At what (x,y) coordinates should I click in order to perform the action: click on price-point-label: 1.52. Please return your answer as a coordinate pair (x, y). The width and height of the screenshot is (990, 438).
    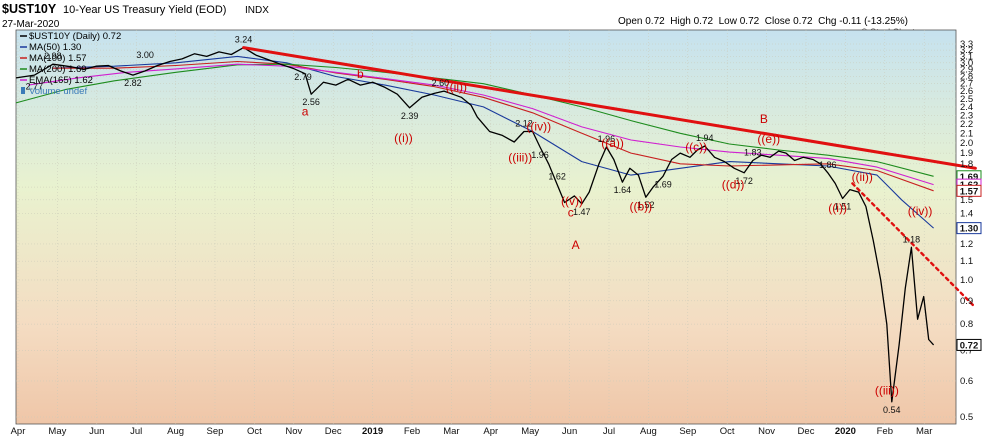
    Looking at the image, I should click on (646, 205).